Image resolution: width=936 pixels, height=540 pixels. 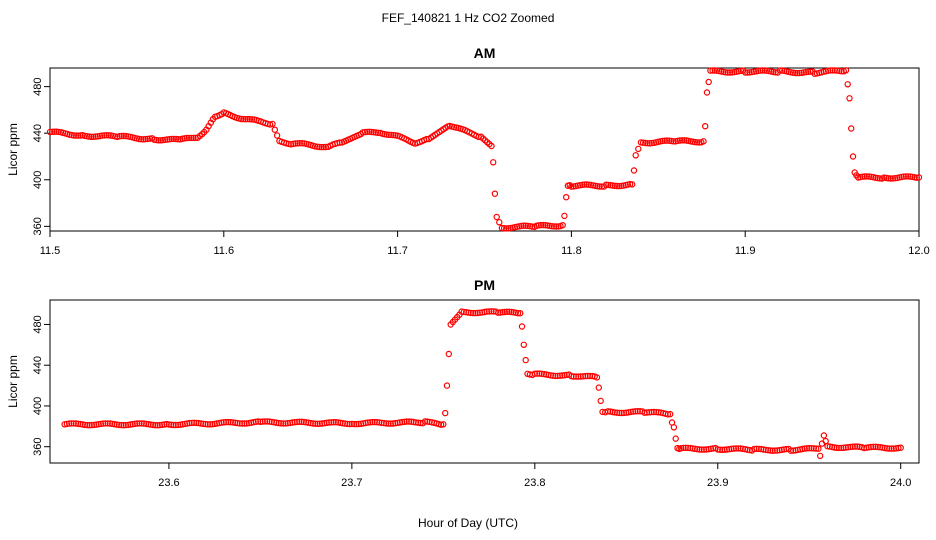 What do you see at coordinates (13, 381) in the screenshot?
I see `pm-y-axis-label: Licor ppm` at bounding box center [13, 381].